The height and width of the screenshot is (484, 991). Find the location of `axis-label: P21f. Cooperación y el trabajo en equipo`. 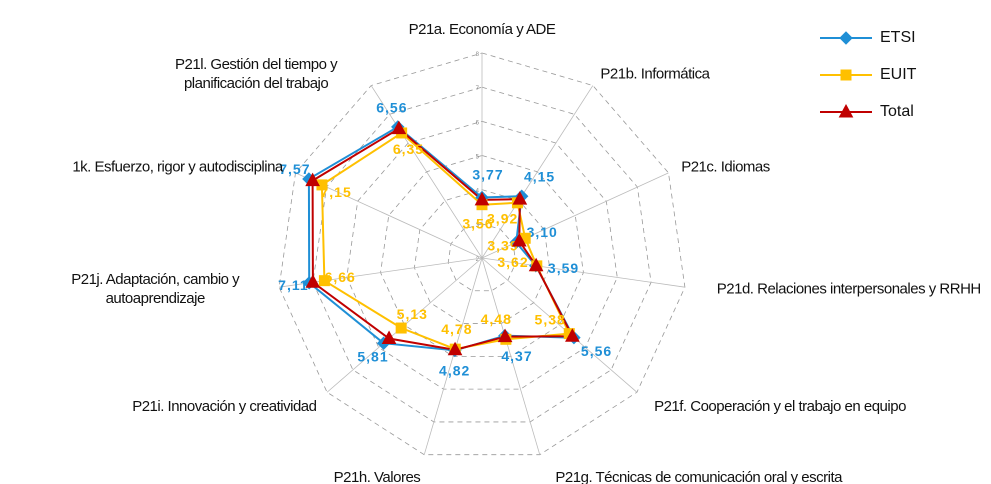

axis-label: P21f. Cooperación y el trabajo en equipo is located at coordinates (780, 407).